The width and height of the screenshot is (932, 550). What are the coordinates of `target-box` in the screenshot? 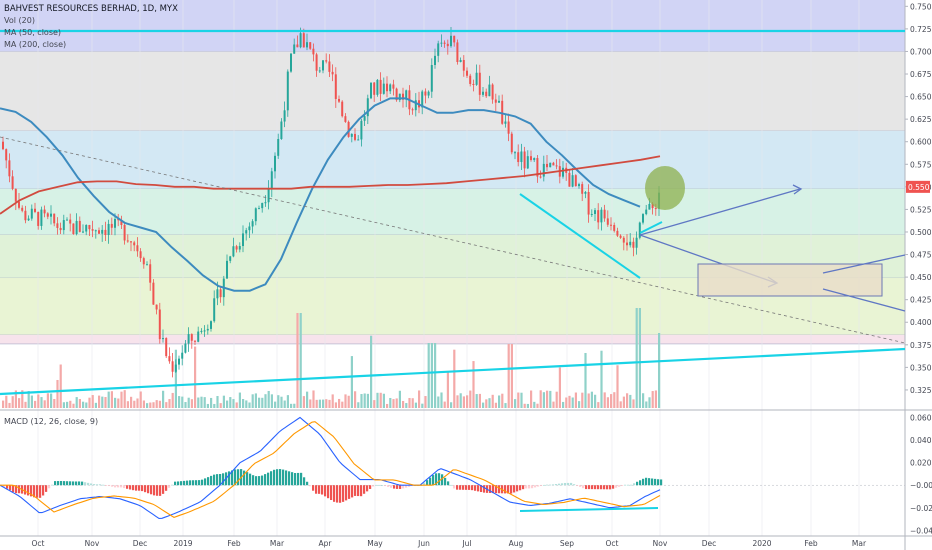 It's located at (790, 280).